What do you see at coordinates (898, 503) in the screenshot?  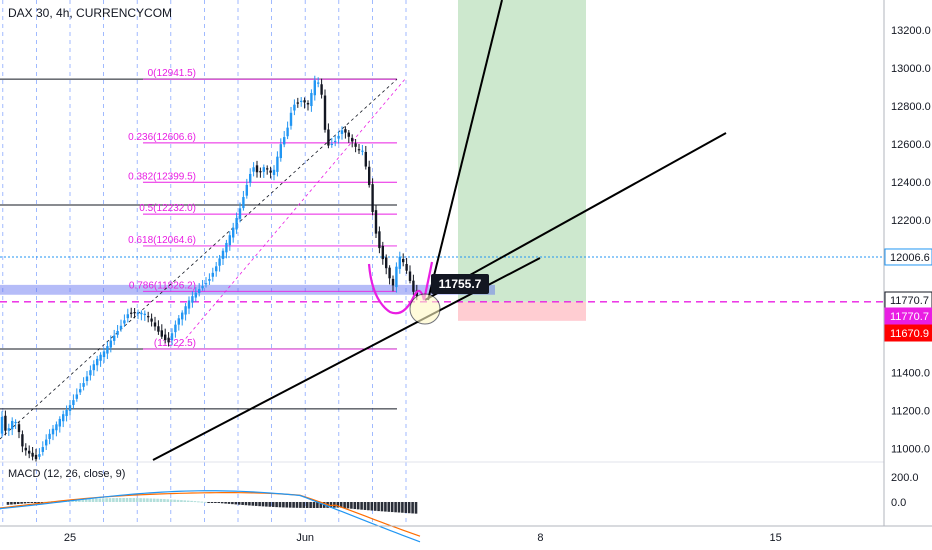 I see `macd-tick-label: 0.0` at bounding box center [898, 503].